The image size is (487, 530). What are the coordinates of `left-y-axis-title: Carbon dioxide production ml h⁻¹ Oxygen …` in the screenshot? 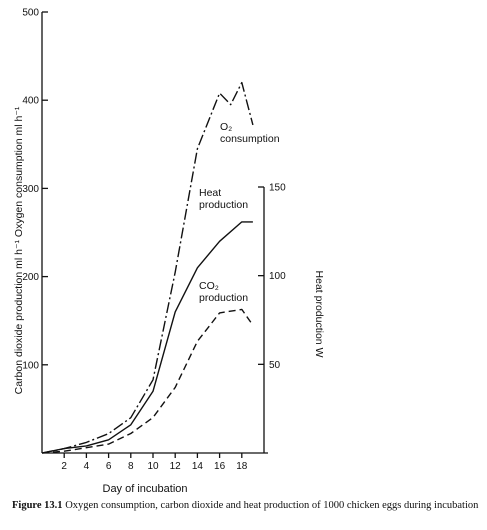 It's located at (19, 250).